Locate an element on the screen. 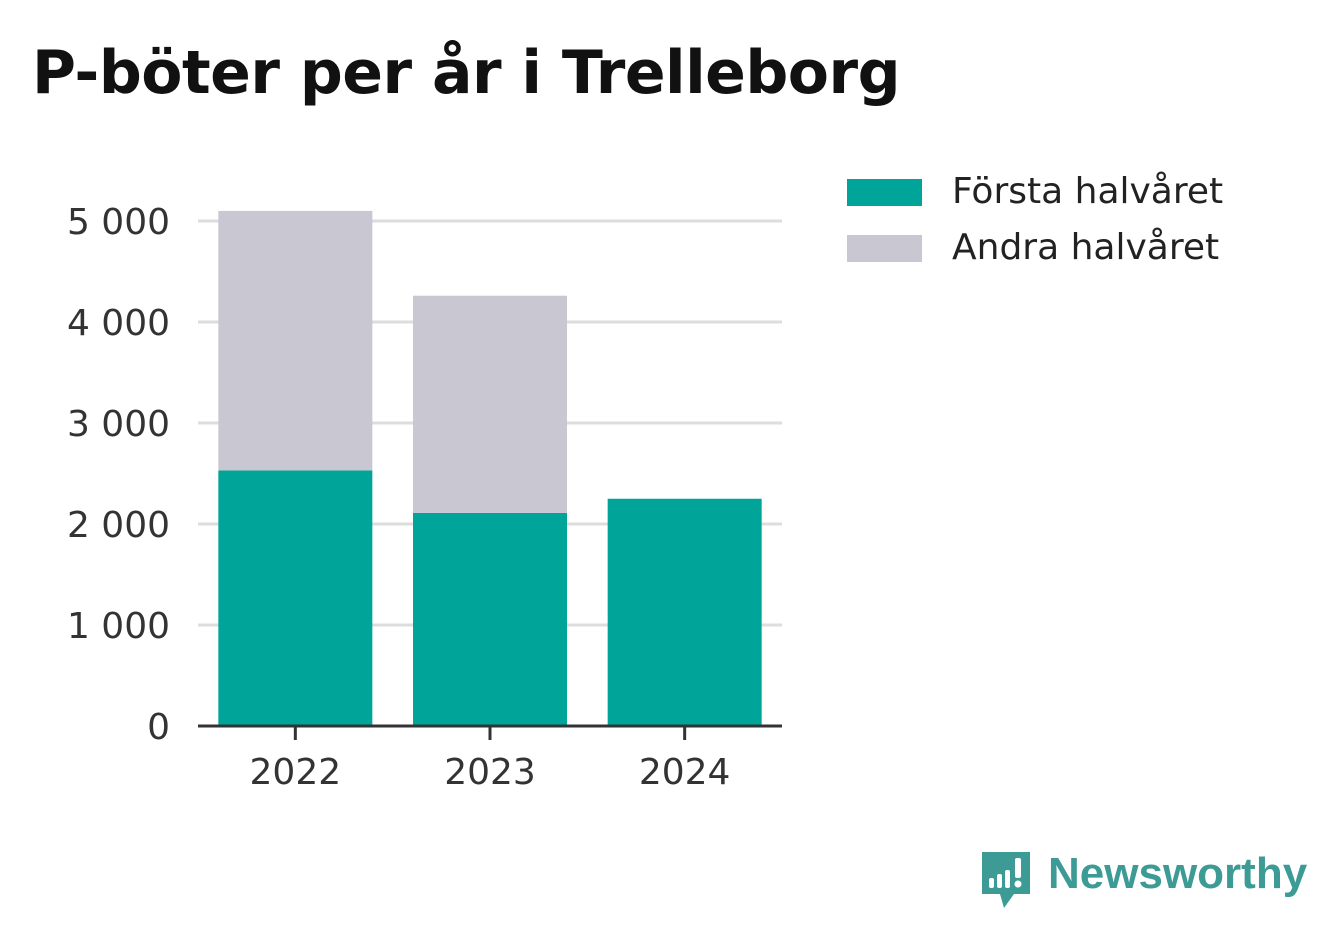  bar-segment-2023-first-half is located at coordinates (490, 619).